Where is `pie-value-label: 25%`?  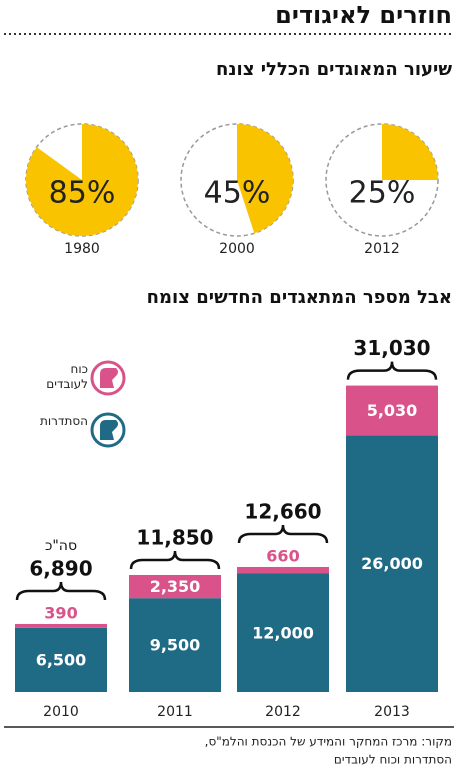
pie-value-label: 25% is located at coordinates (382, 193).